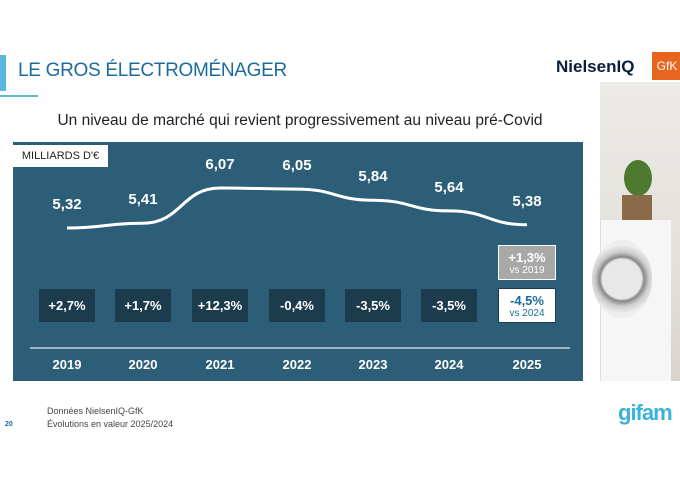  Describe the element at coordinates (297, 364) in the screenshot. I see `year-label: 2022` at that location.